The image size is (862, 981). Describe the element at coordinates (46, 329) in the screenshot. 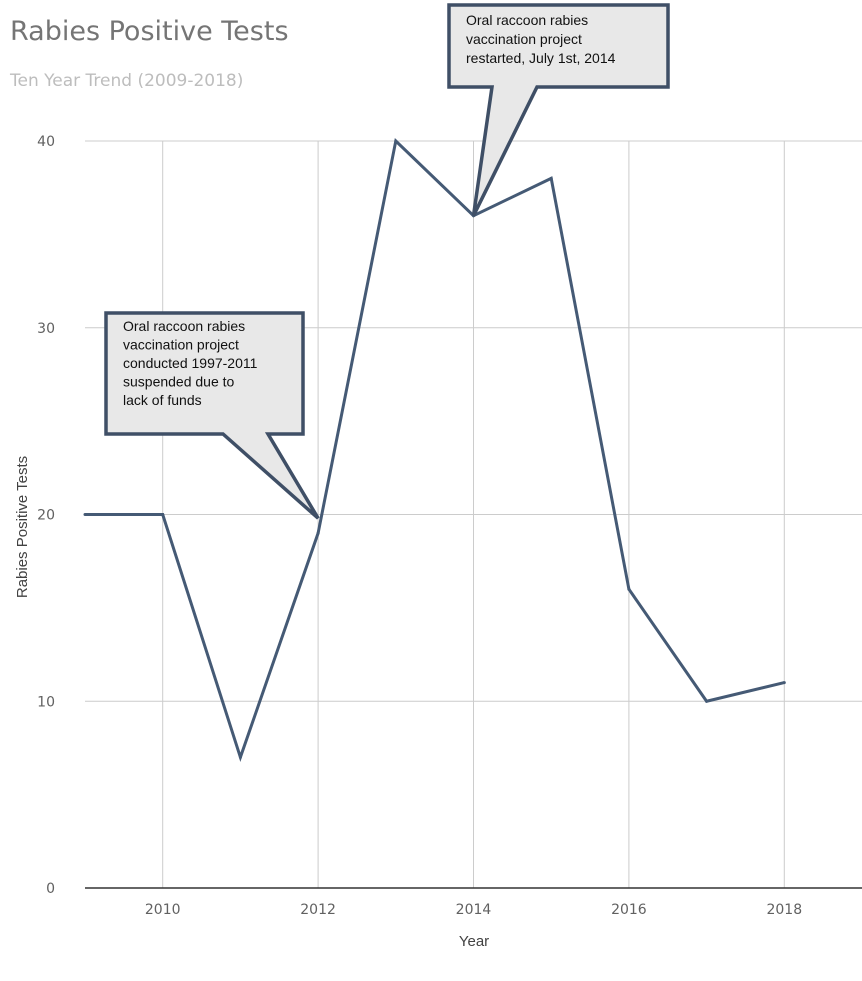

I see `y-tick-label: 30` at that location.